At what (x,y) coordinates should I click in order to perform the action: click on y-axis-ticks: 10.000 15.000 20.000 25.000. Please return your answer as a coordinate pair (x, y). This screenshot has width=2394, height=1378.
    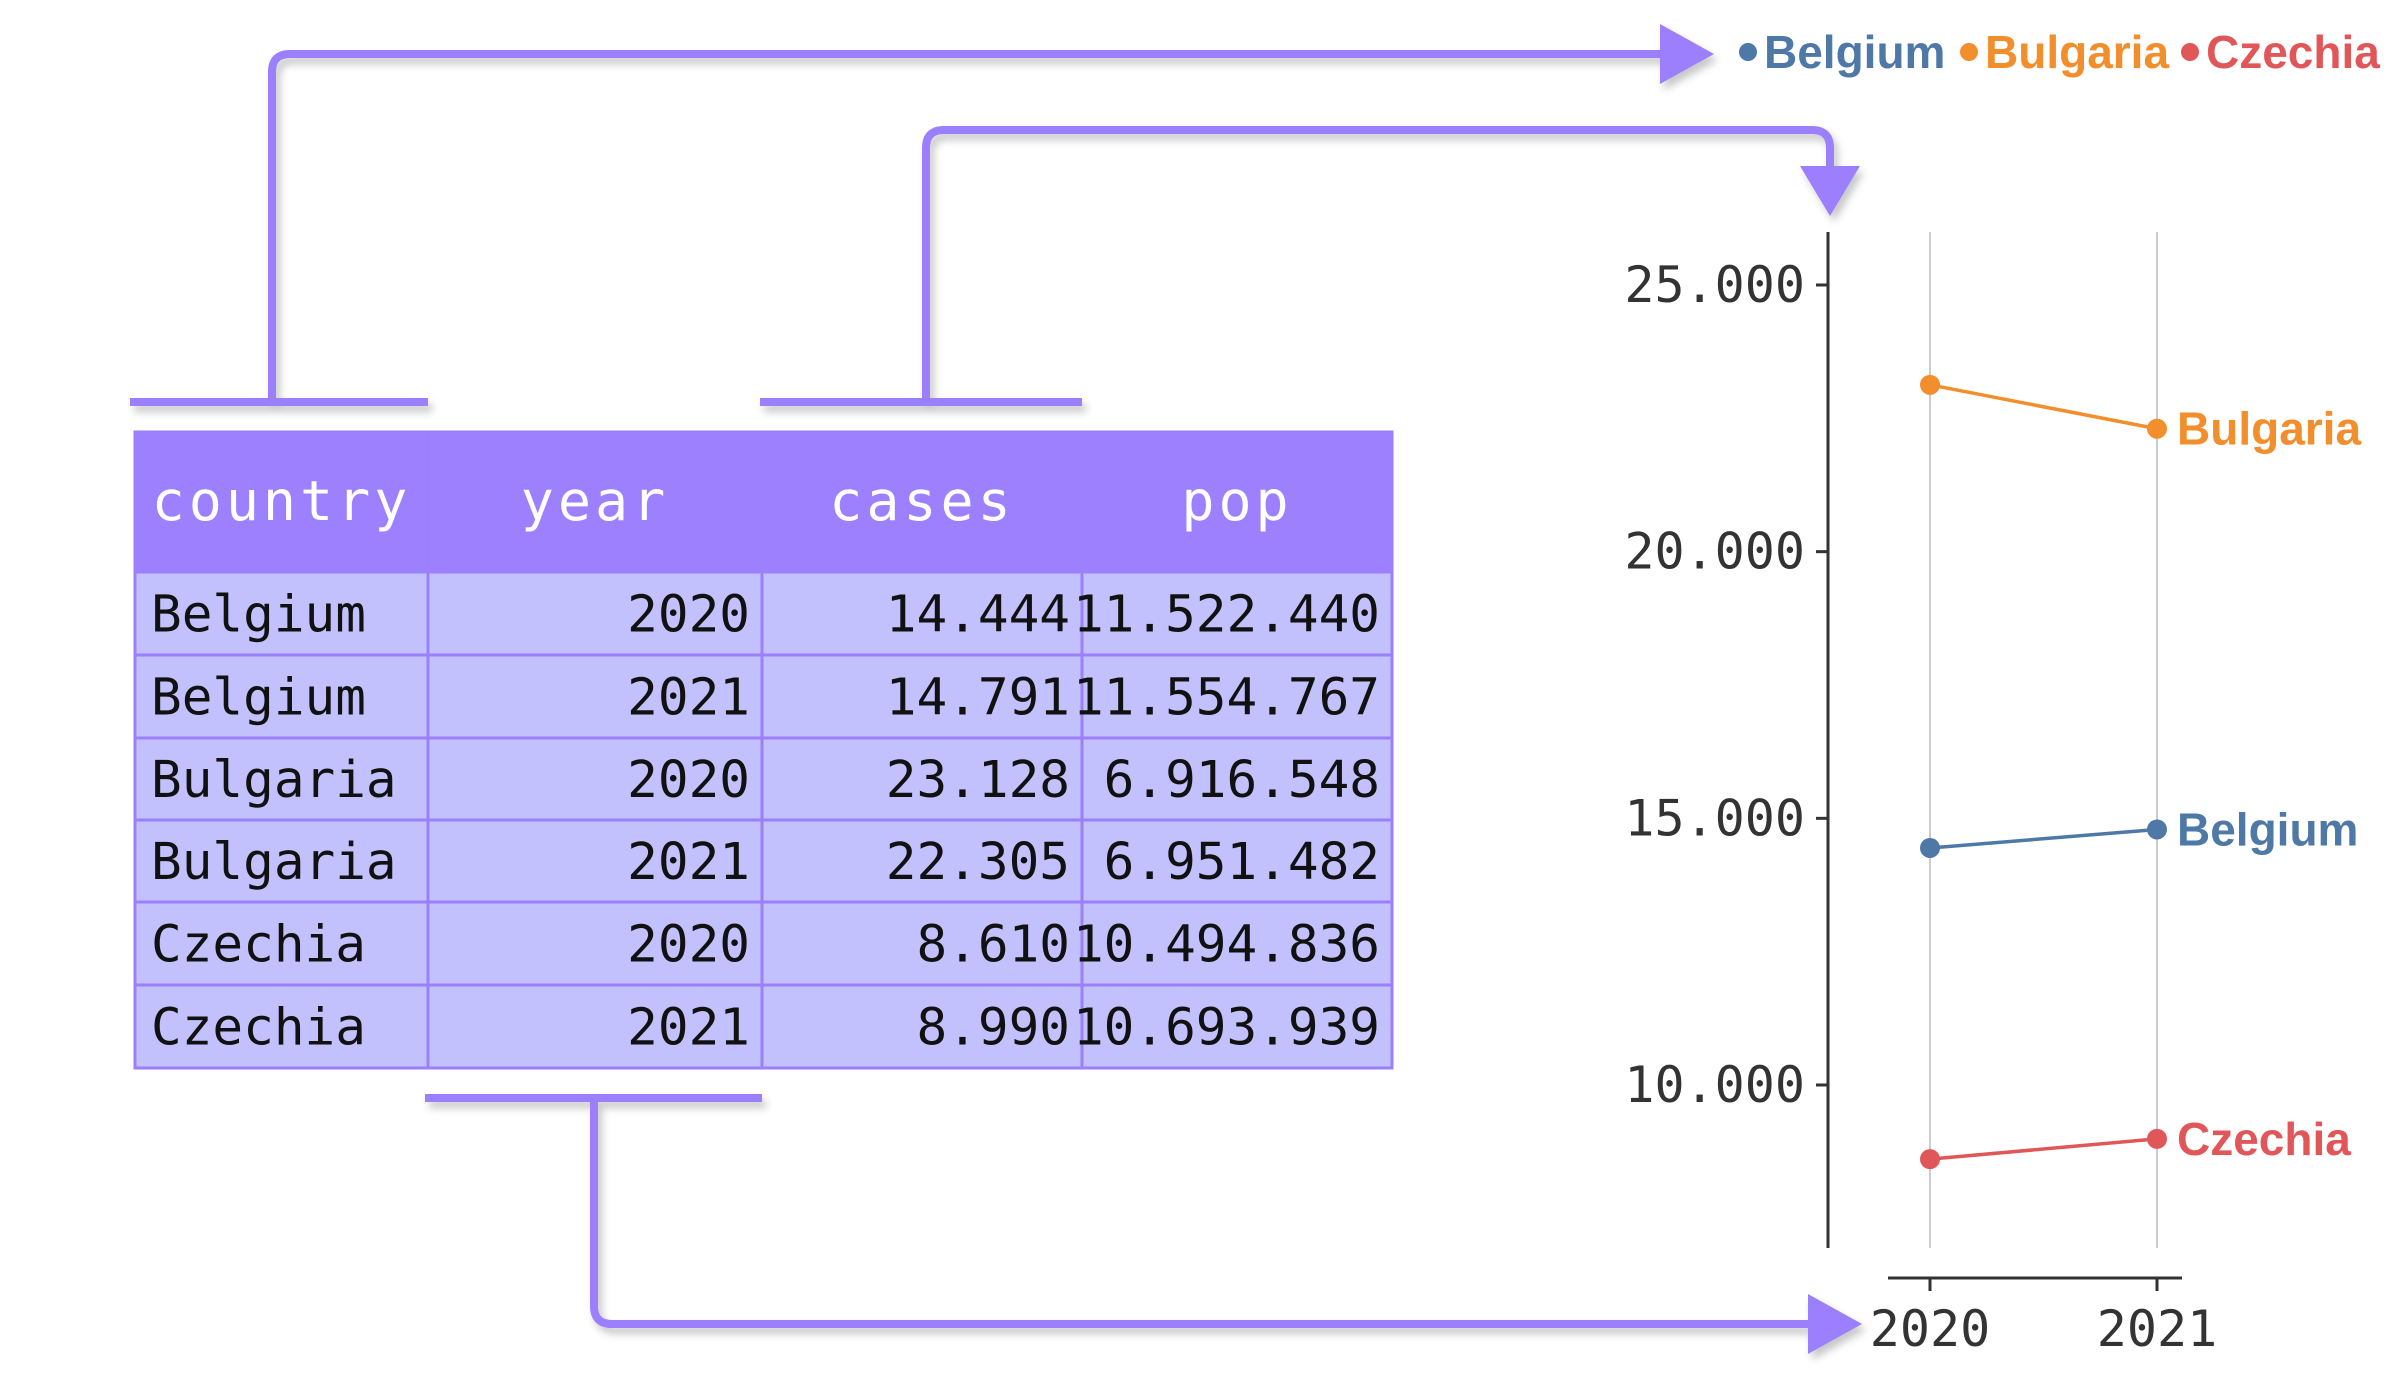
    Looking at the image, I should click on (1726, 685).